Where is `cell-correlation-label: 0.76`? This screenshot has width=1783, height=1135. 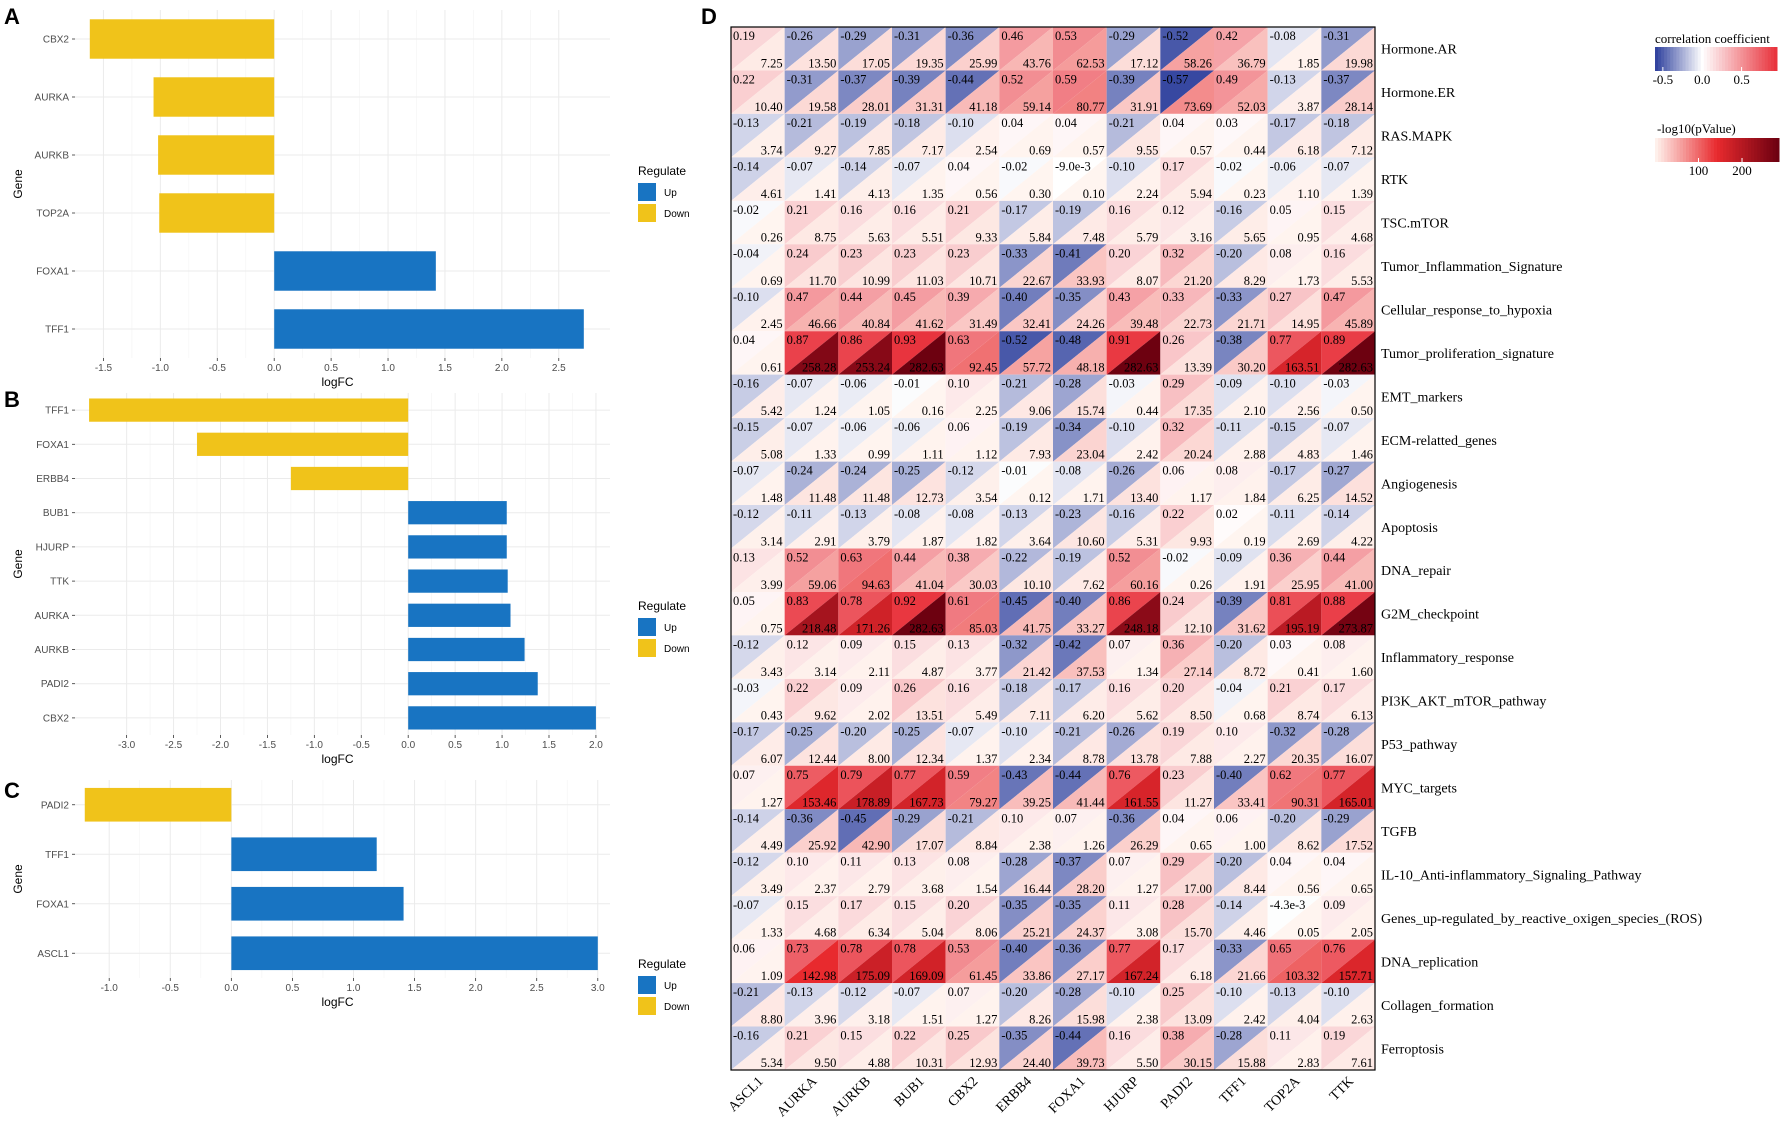 cell-correlation-label: 0.76 is located at coordinates (1334, 949).